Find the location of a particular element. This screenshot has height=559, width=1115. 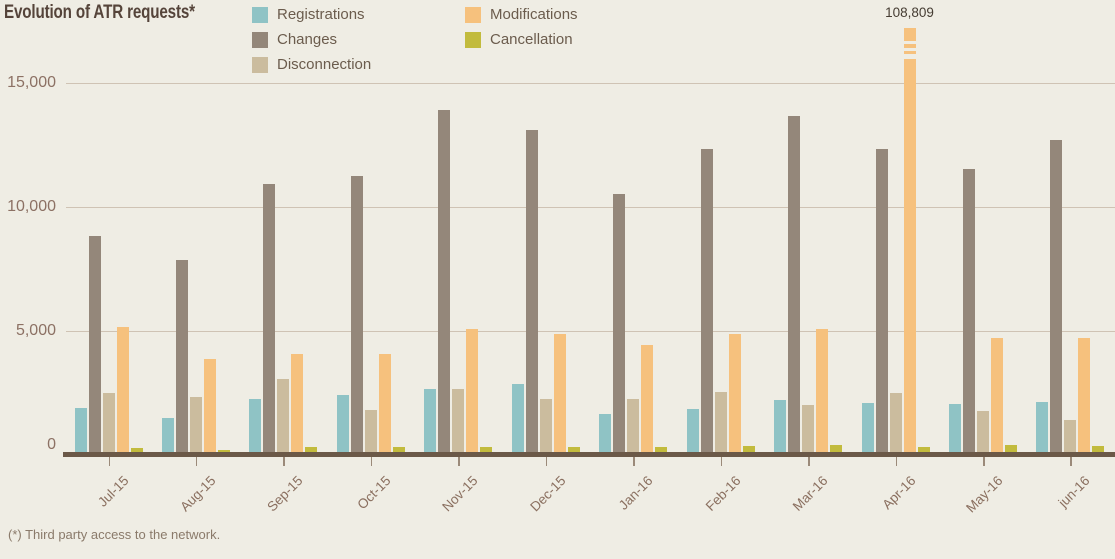

peak-value-annotation: 108,809 is located at coordinates (909, 12).